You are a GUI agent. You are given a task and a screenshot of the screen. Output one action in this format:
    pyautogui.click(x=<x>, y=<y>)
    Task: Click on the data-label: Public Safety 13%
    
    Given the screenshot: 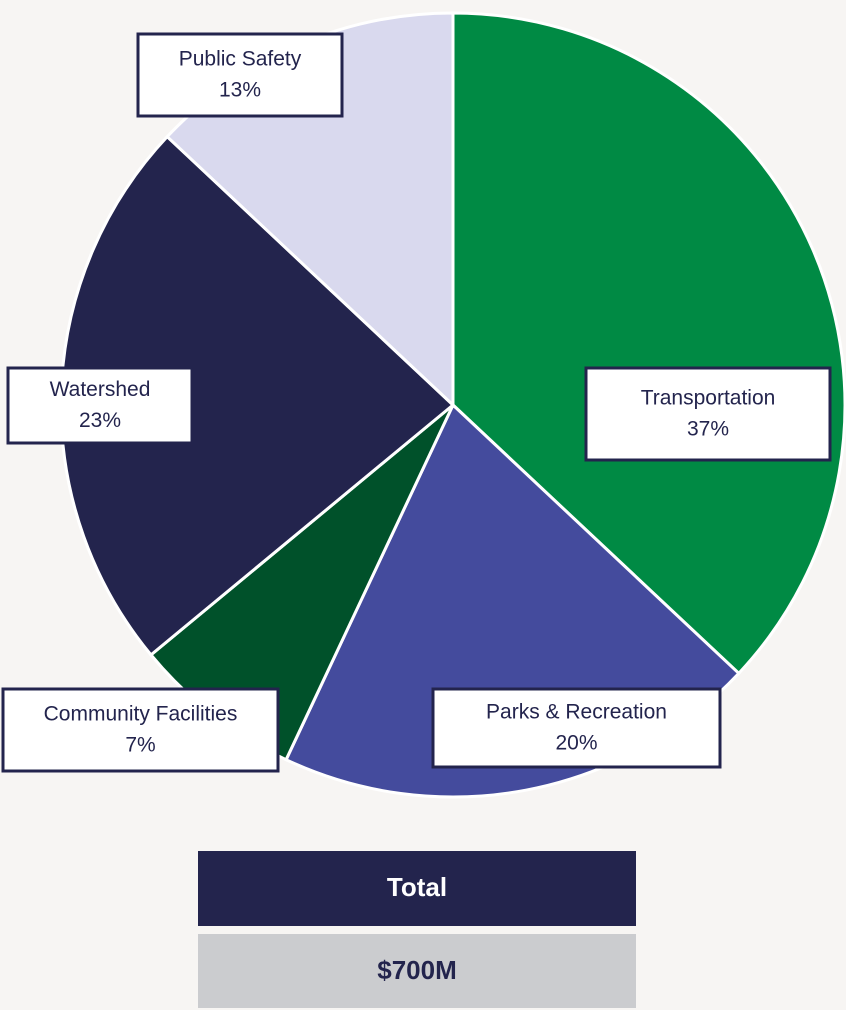 What is the action you would take?
    pyautogui.click(x=240, y=75)
    